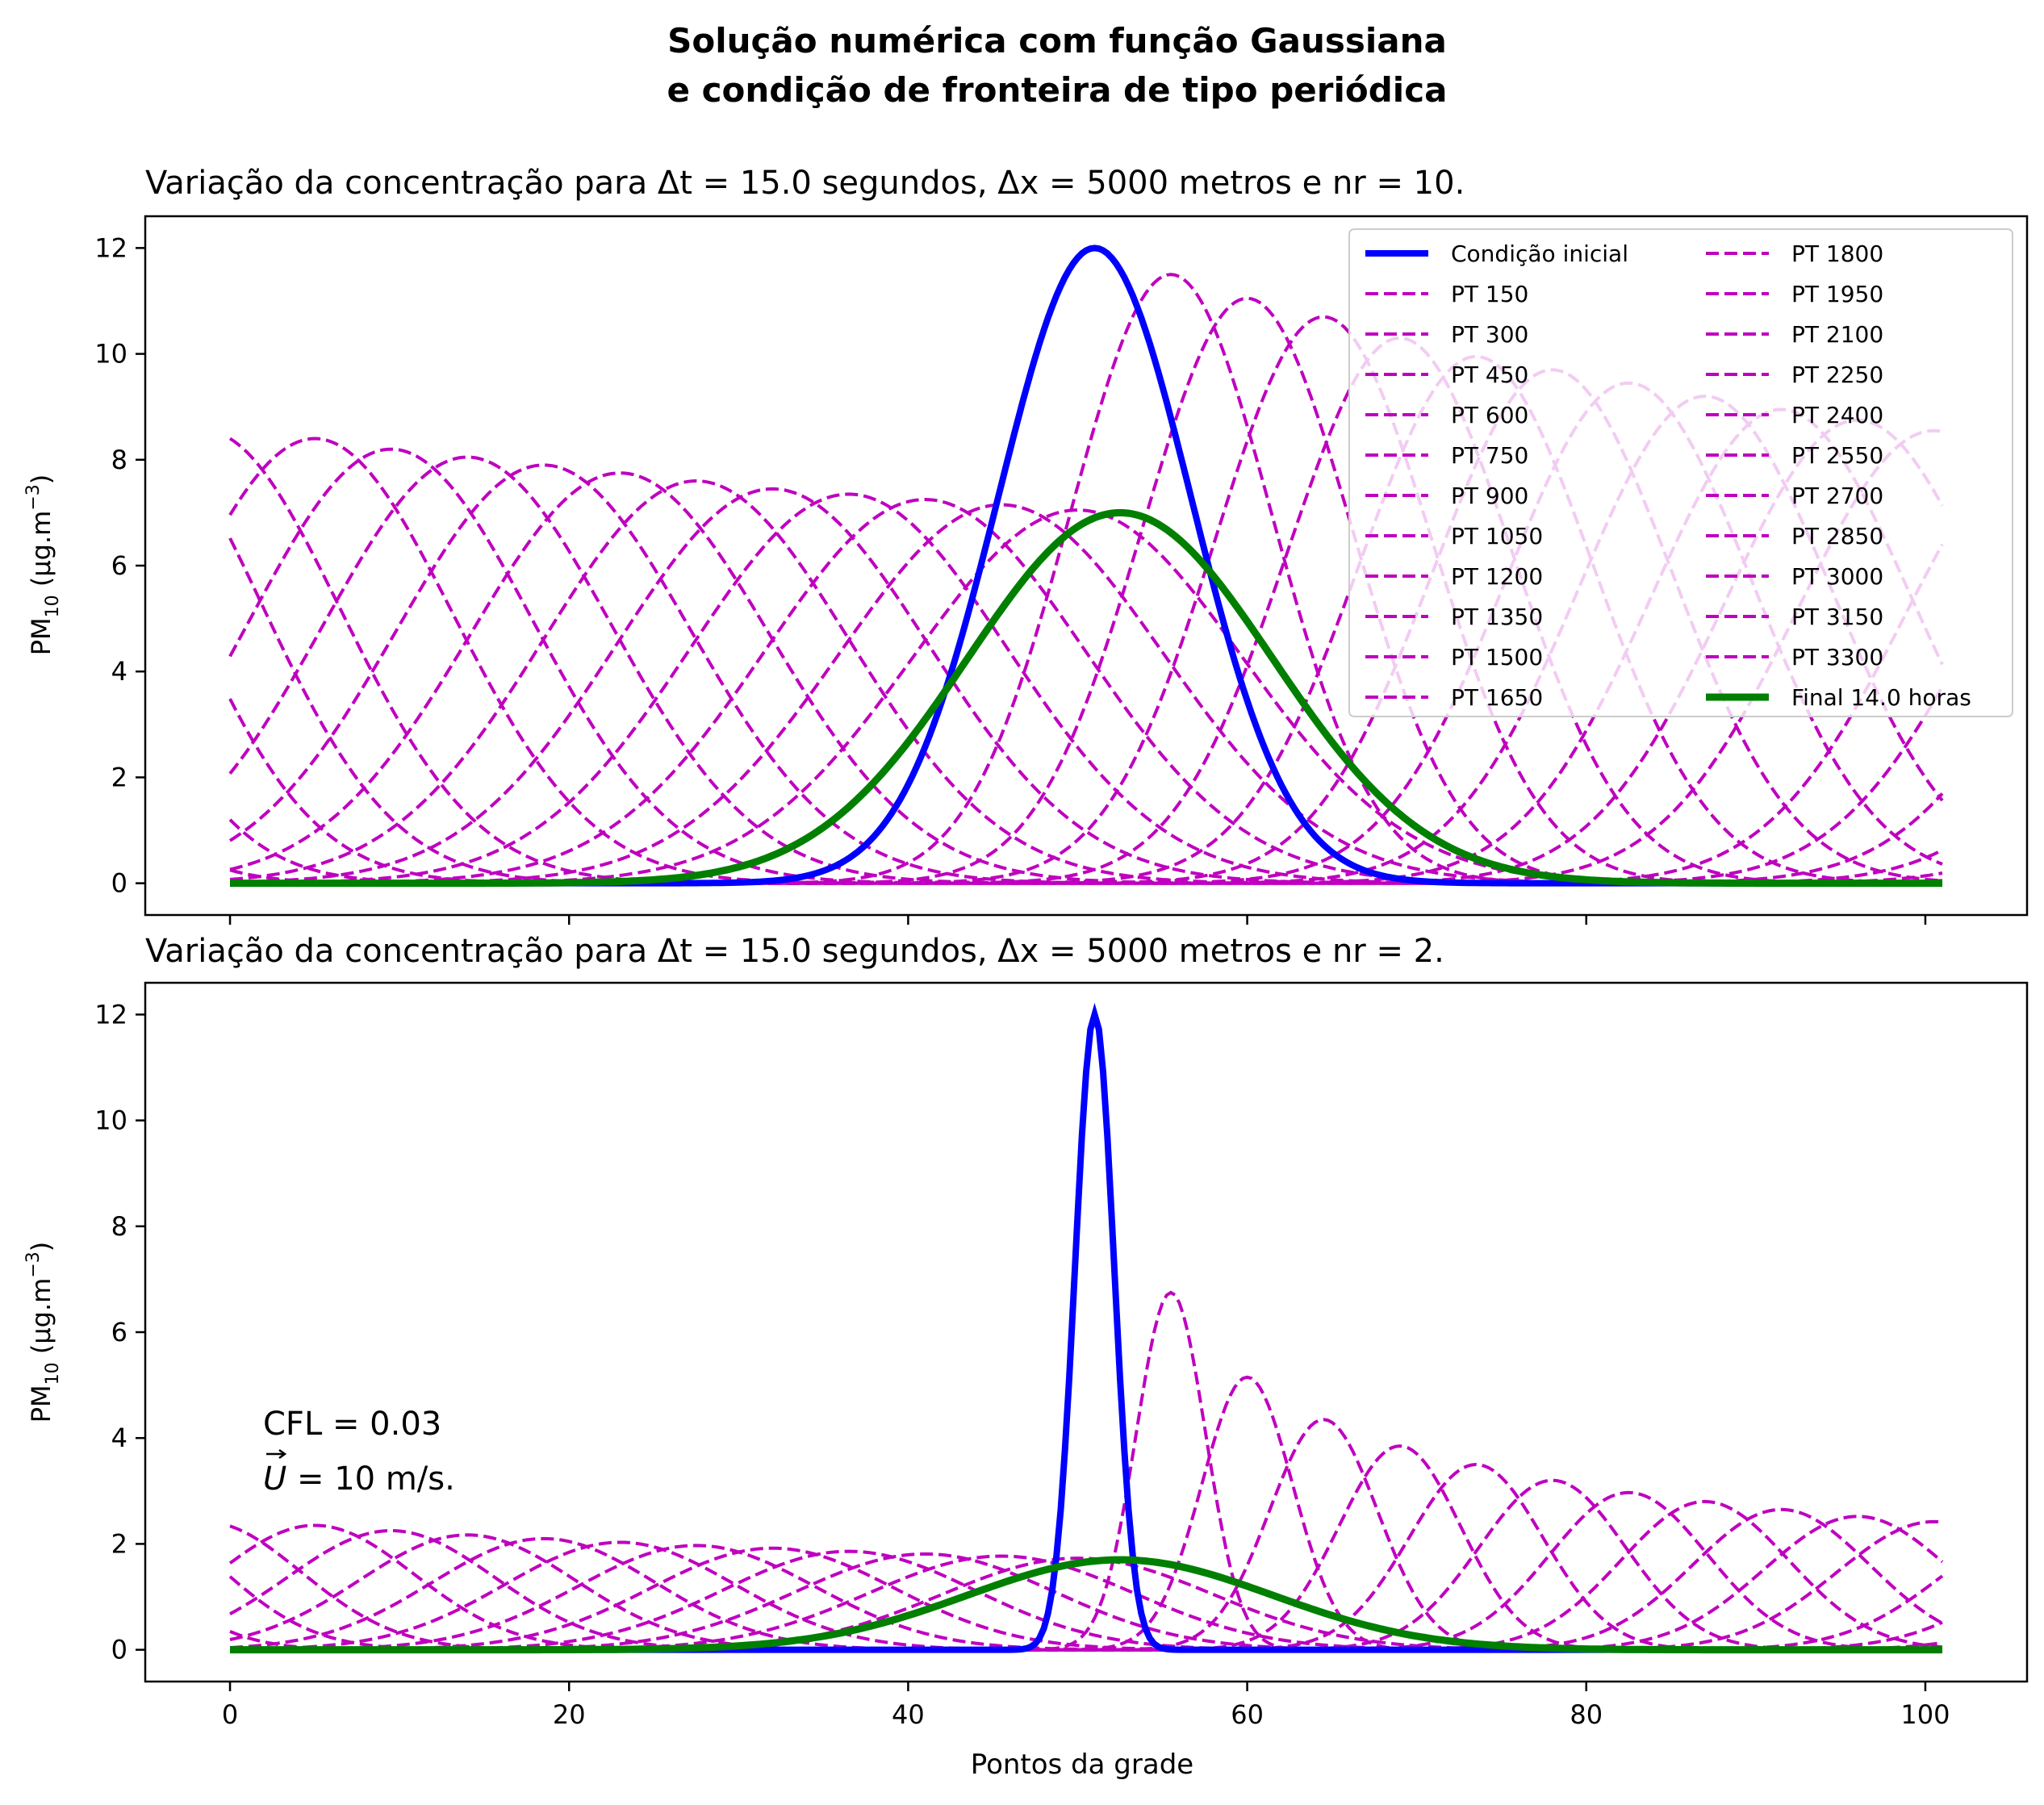 The width and height of the screenshot is (2044, 1805). What do you see at coordinates (1837, 657) in the screenshot?
I see `legend-label: PT 3300` at bounding box center [1837, 657].